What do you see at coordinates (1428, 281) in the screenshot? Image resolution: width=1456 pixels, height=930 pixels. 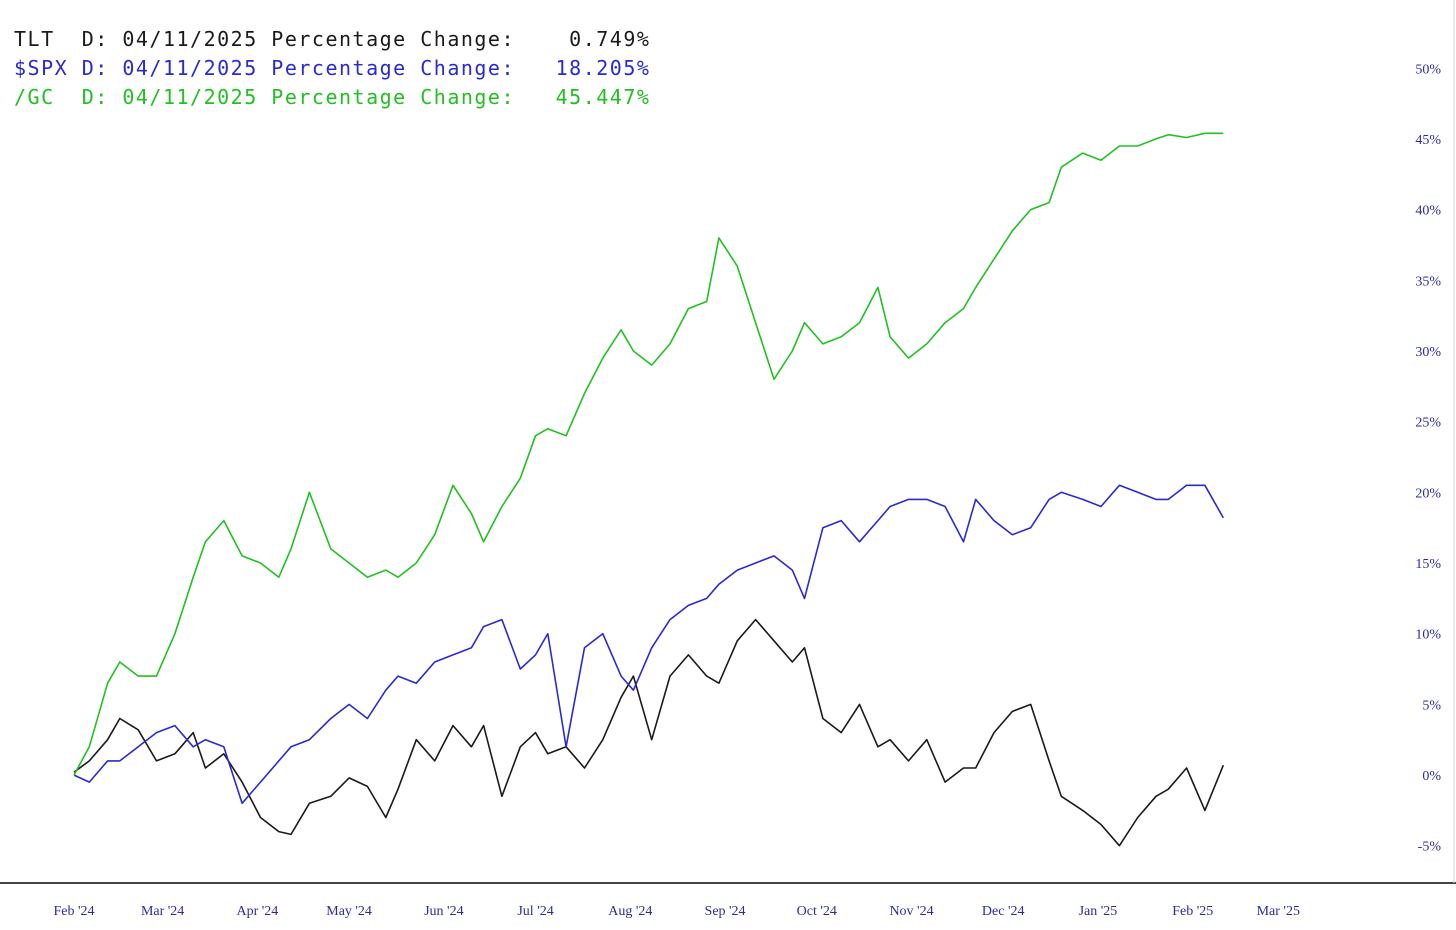 I see `y-tick-label: 35%` at bounding box center [1428, 281].